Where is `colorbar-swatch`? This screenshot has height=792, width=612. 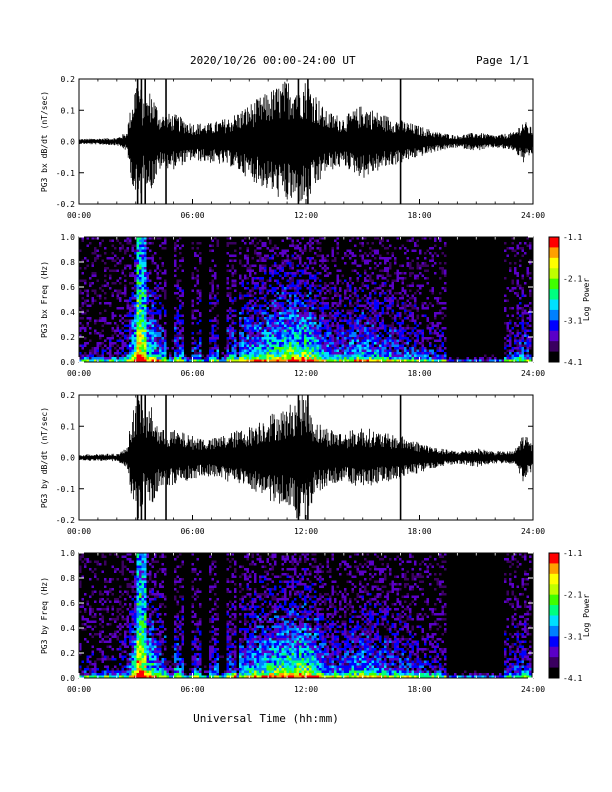 colorbar-swatch is located at coordinates (554, 332).